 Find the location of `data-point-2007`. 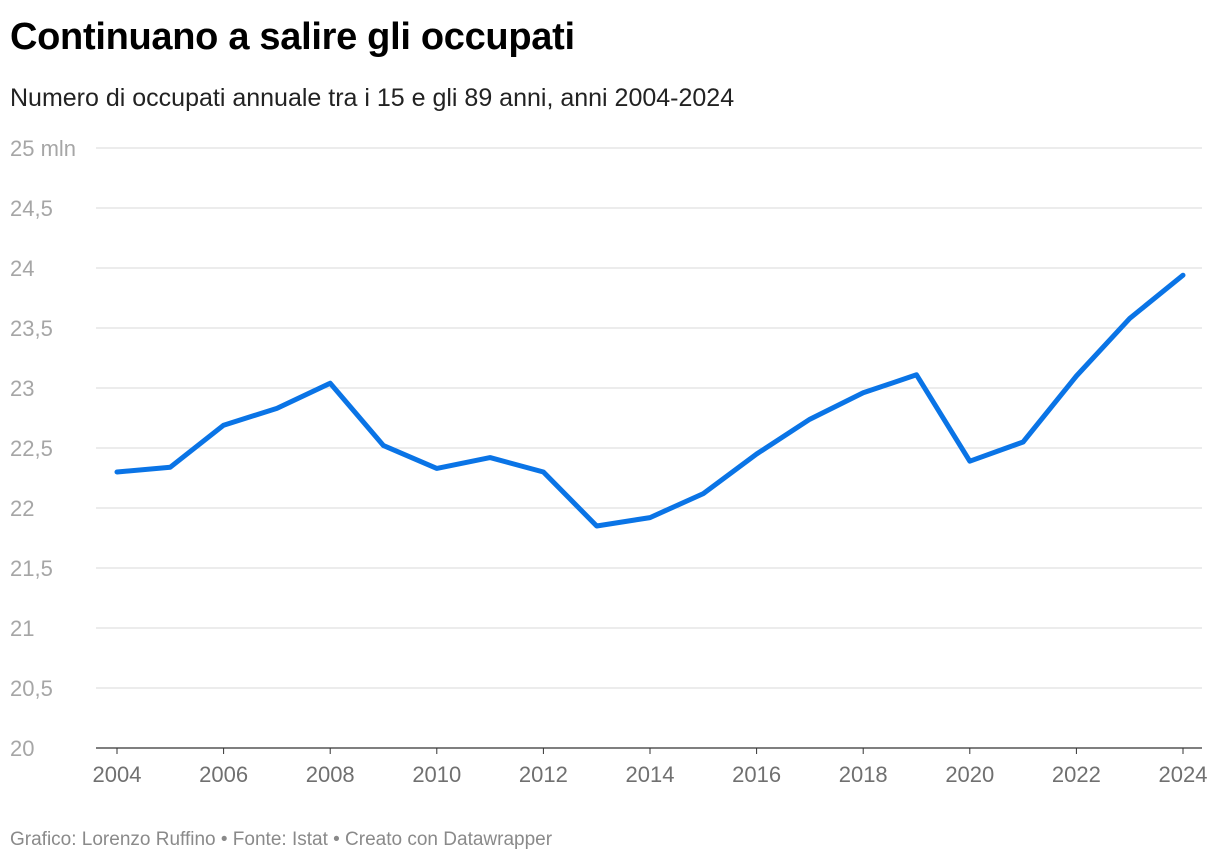

data-point-2007 is located at coordinates (276, 408).